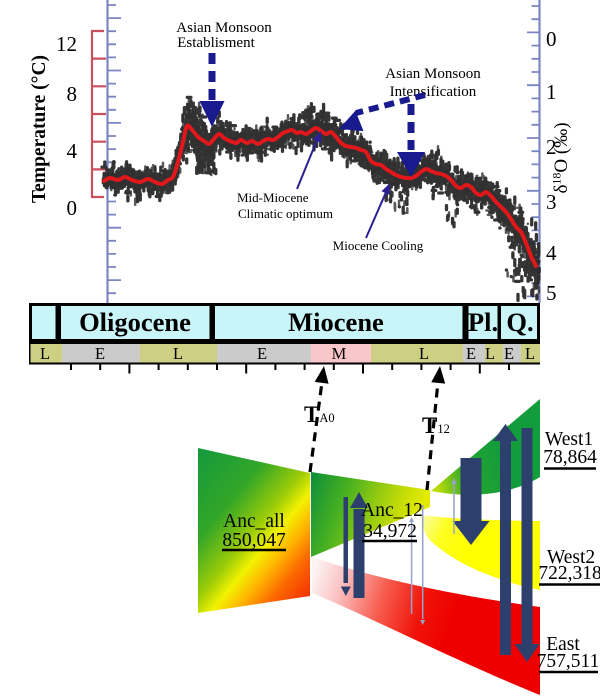  What do you see at coordinates (568, 661) in the screenshot?
I see `svg-text: 757,511` at bounding box center [568, 661].